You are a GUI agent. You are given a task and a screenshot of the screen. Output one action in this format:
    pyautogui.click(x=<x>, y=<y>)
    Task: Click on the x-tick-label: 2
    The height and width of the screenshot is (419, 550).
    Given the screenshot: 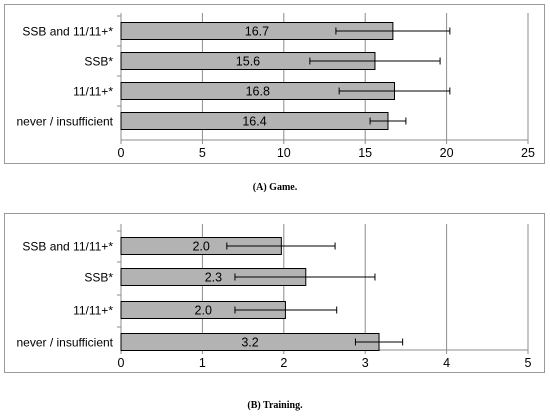 What is the action you would take?
    pyautogui.click(x=283, y=363)
    